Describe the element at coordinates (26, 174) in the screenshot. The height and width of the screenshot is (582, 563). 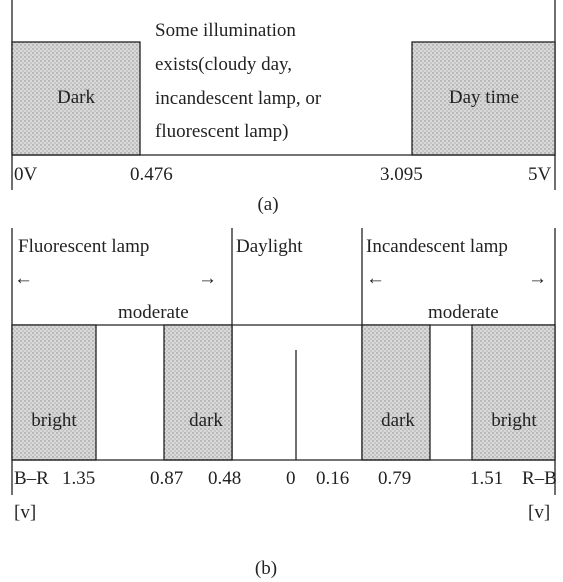
I see `tick-label: 0V` at that location.